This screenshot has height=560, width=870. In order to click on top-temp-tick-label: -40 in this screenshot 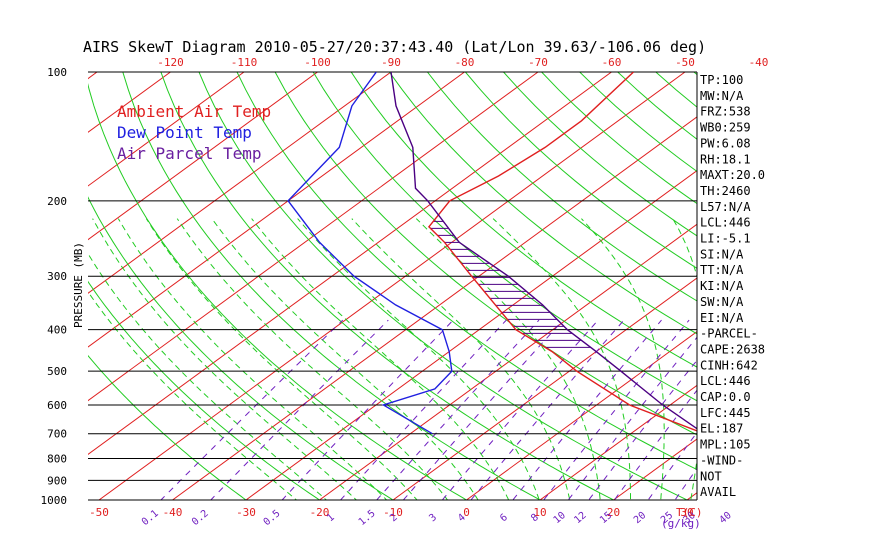, I will do `click(759, 62)`.